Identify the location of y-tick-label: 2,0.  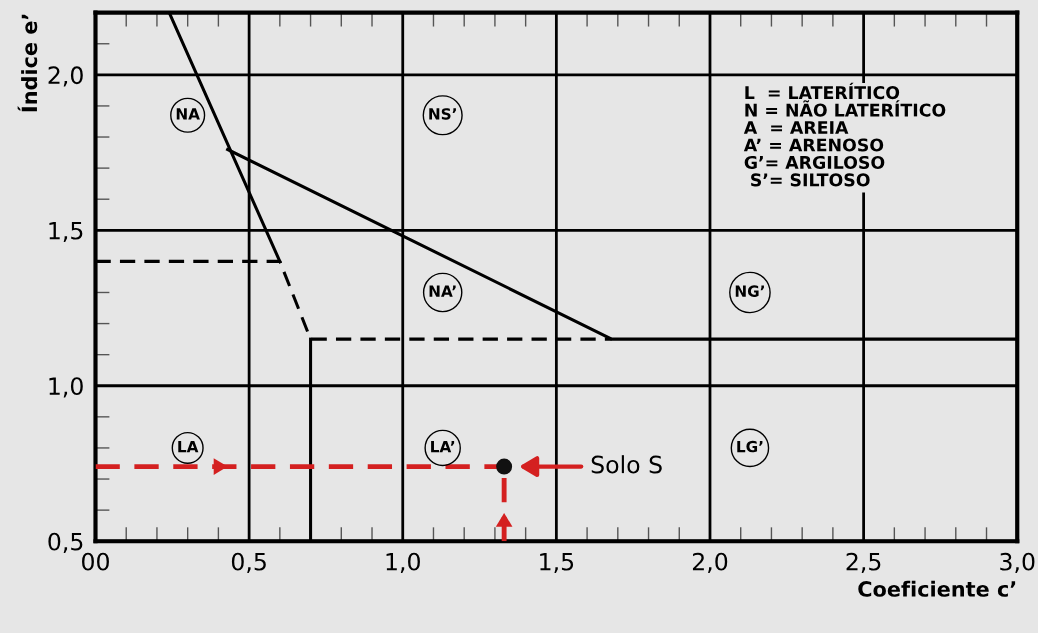
(65, 76).